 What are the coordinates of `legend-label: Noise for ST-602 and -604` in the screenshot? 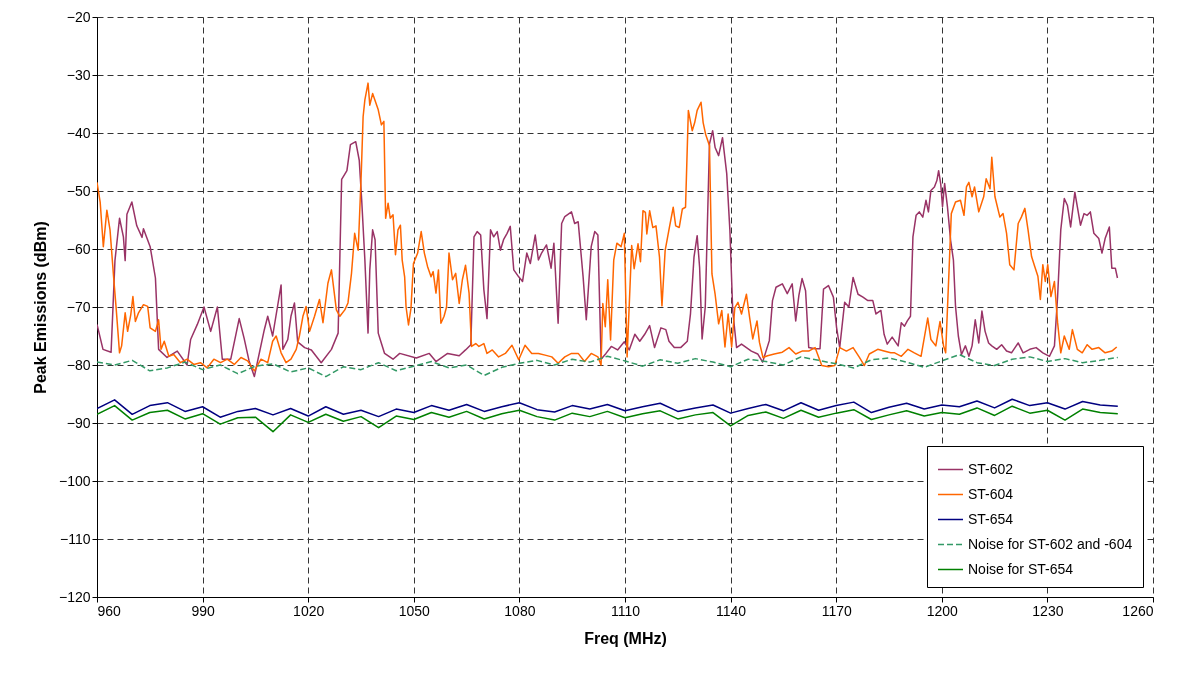 It's located at (1050, 543).